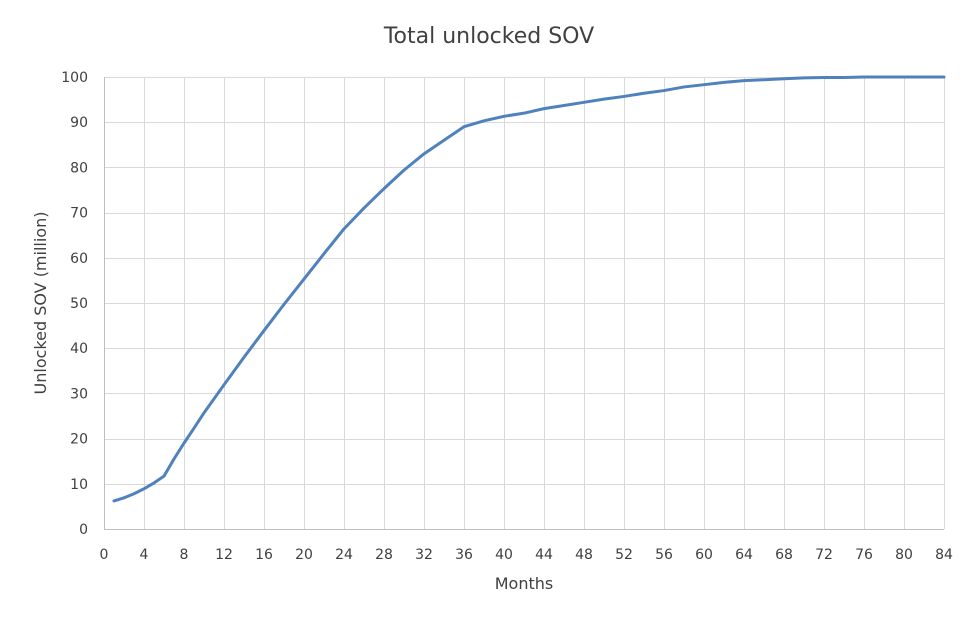  What do you see at coordinates (344, 555) in the screenshot?
I see `x-tick-label: 24` at bounding box center [344, 555].